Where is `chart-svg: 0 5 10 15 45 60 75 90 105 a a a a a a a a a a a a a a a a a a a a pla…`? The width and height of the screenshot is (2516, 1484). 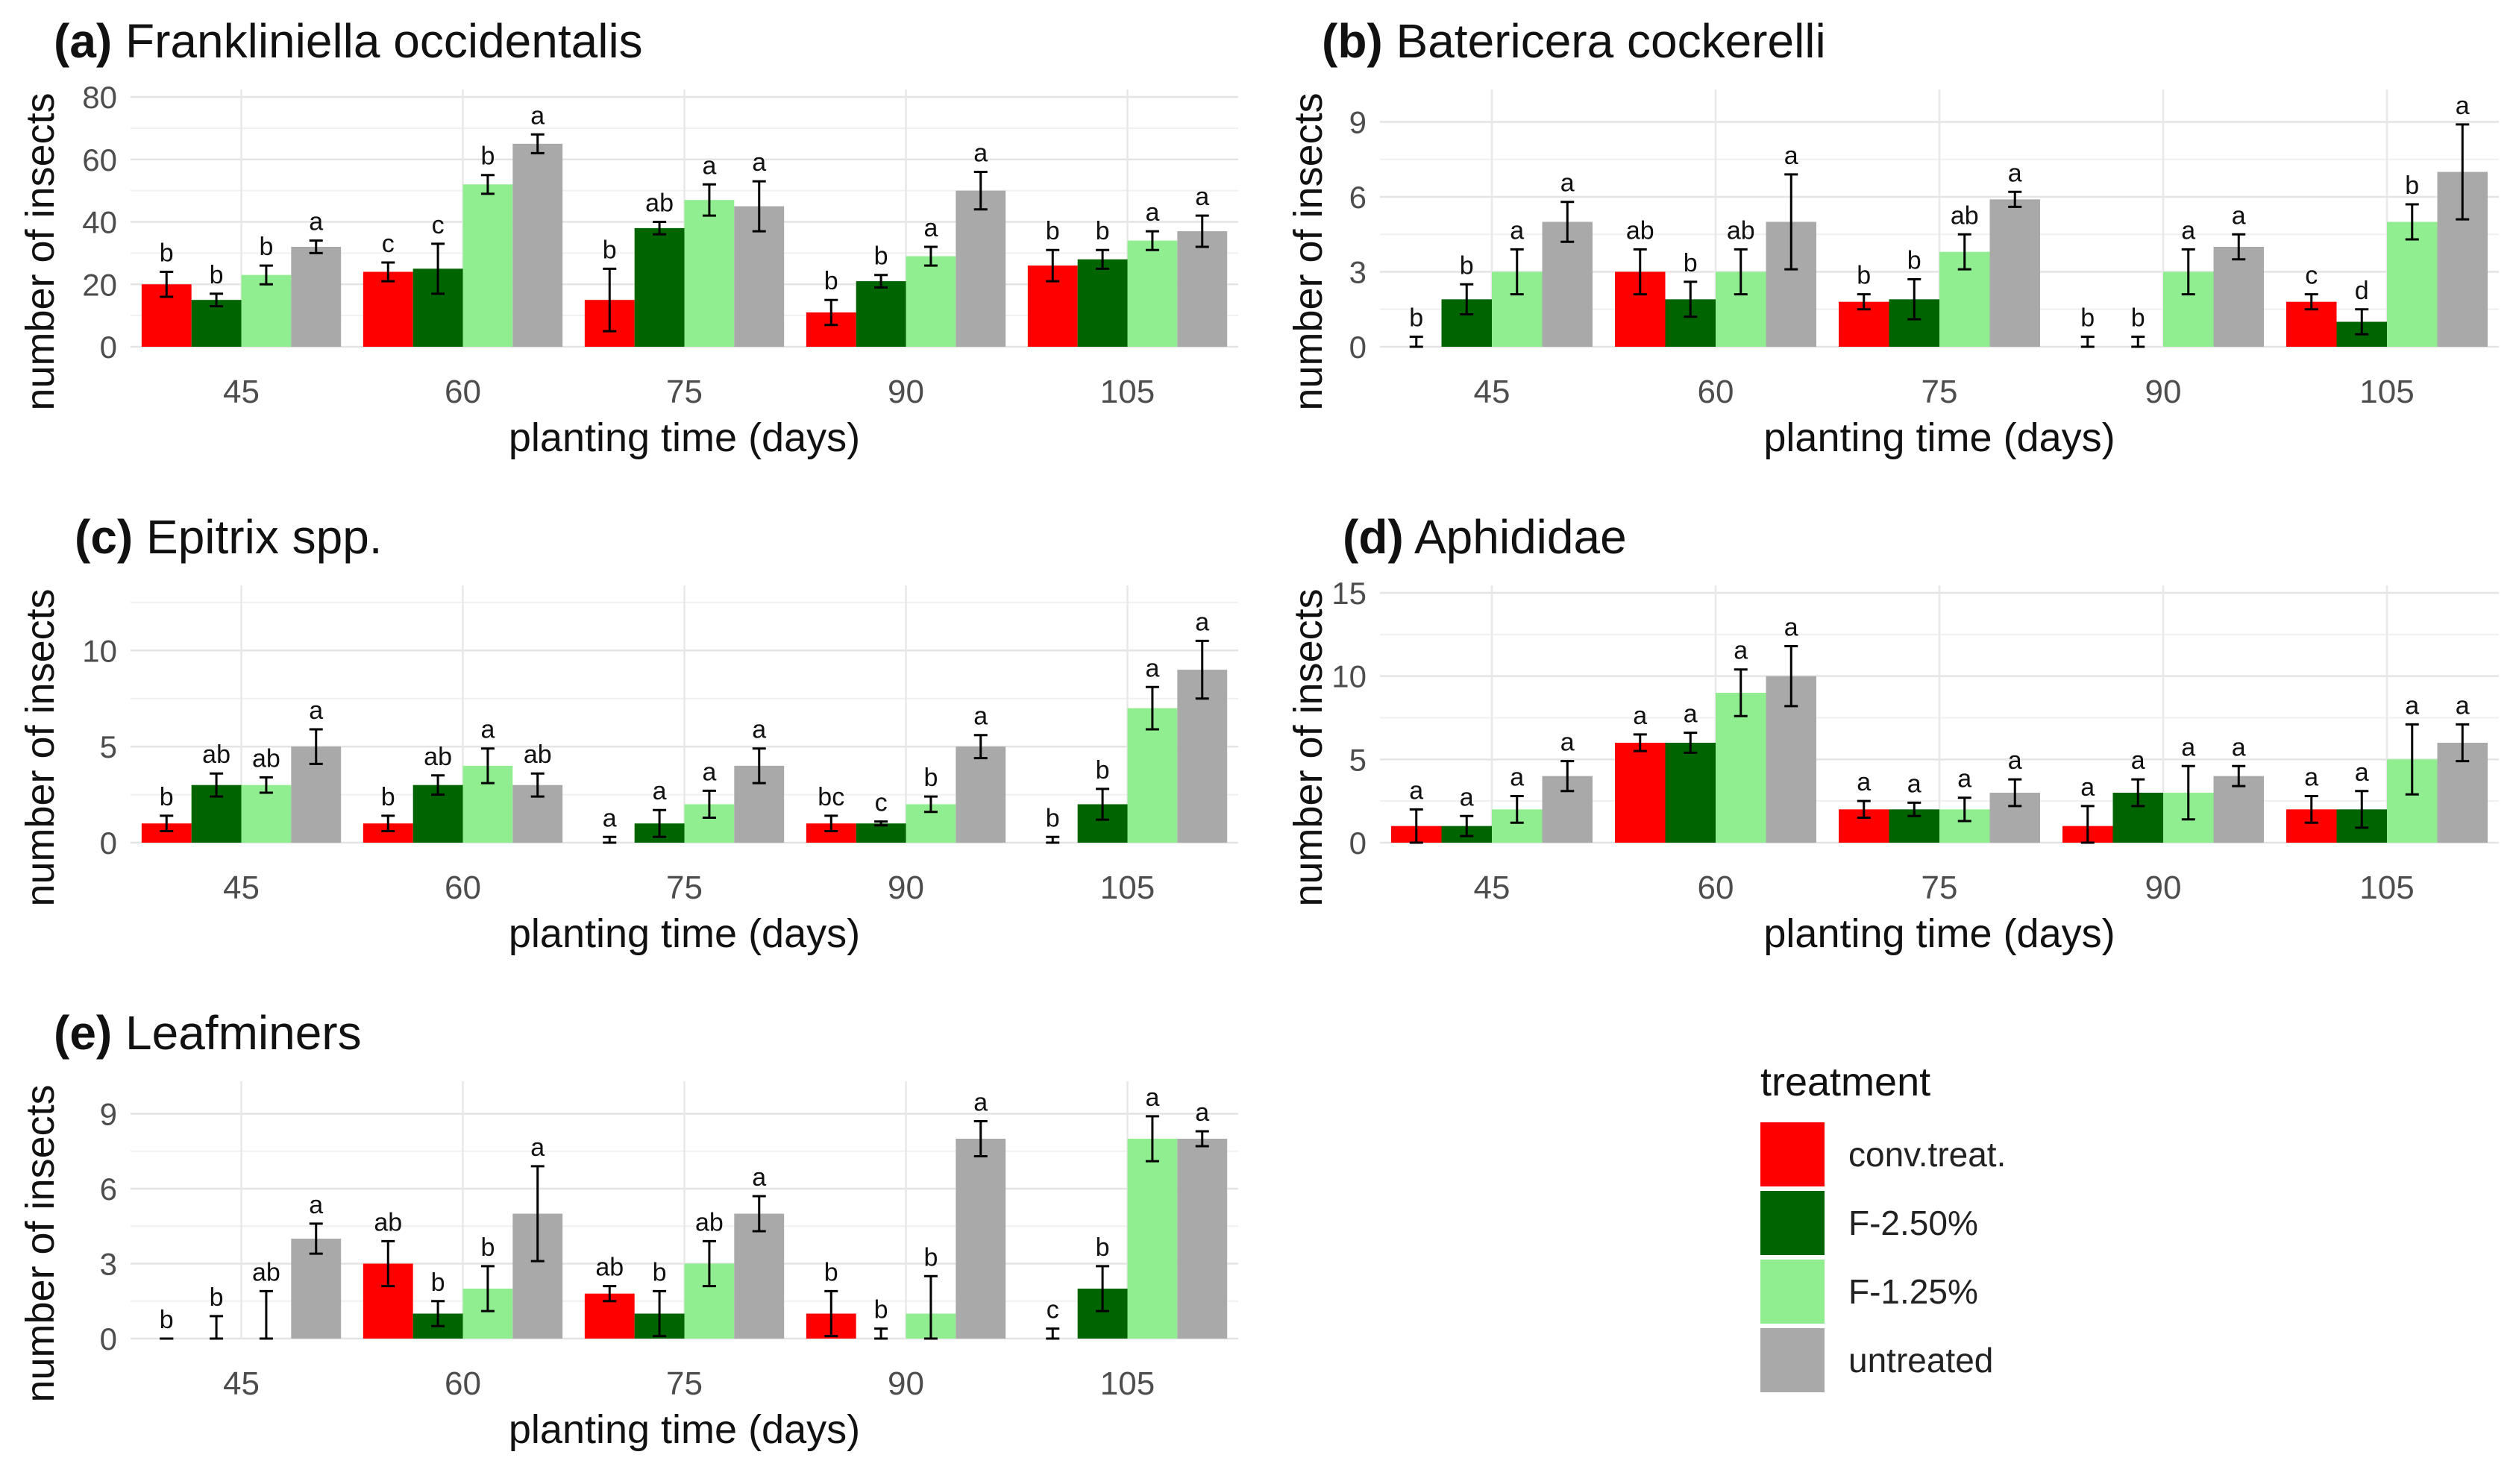
chart-svg: 0 5 10 15 45 60 75 90 105 a a a a a a a a a a a a a a a a a a a a pla… is located at coordinates (1892, 766).